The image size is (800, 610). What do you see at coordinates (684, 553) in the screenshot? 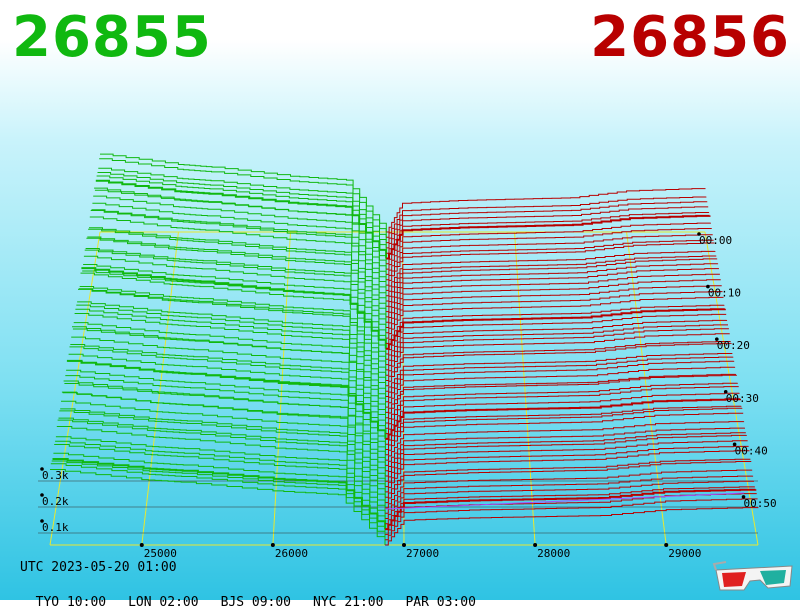
I see `x-tick-label: 29000` at bounding box center [684, 553].